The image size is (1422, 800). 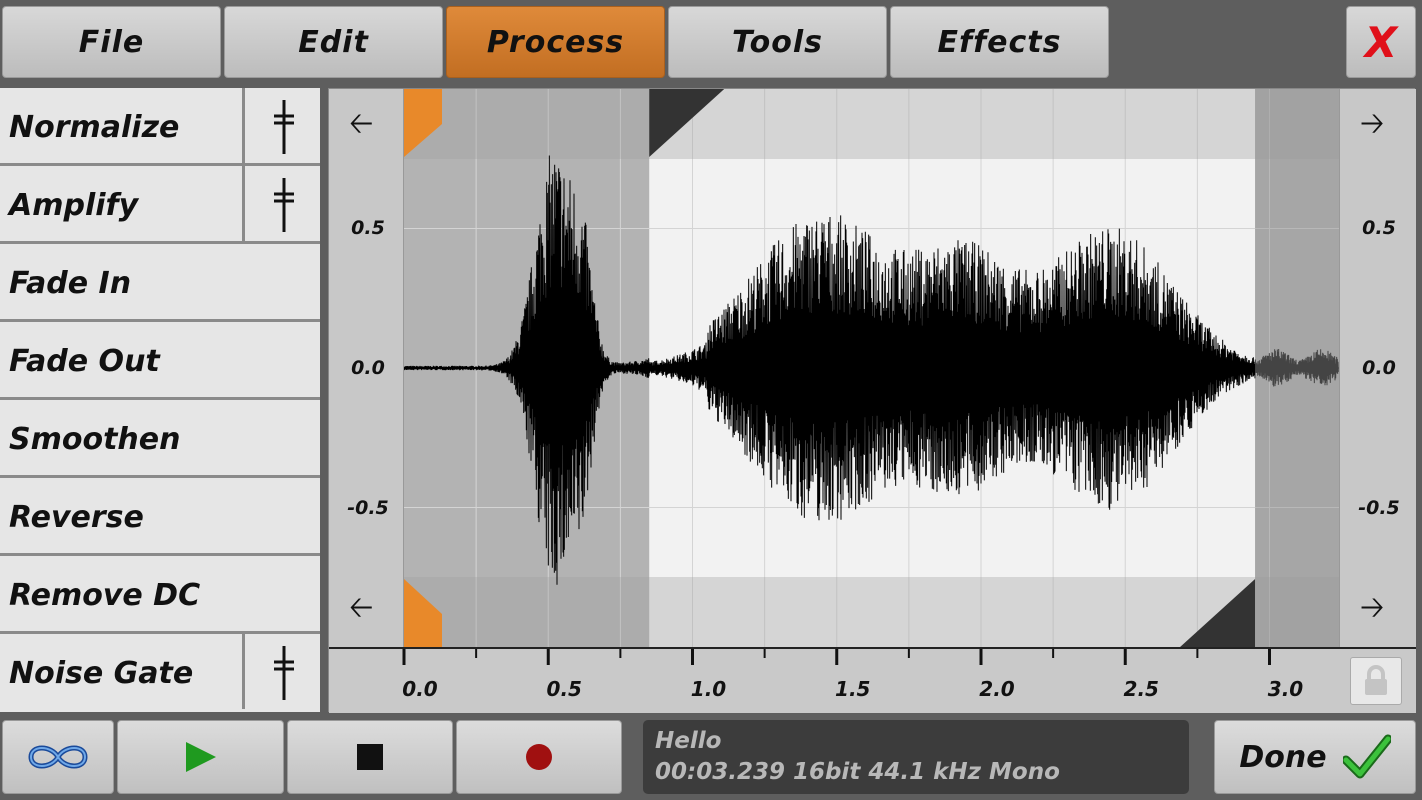 What do you see at coordinates (687, 123) in the screenshot?
I see `selection-start-handle` at bounding box center [687, 123].